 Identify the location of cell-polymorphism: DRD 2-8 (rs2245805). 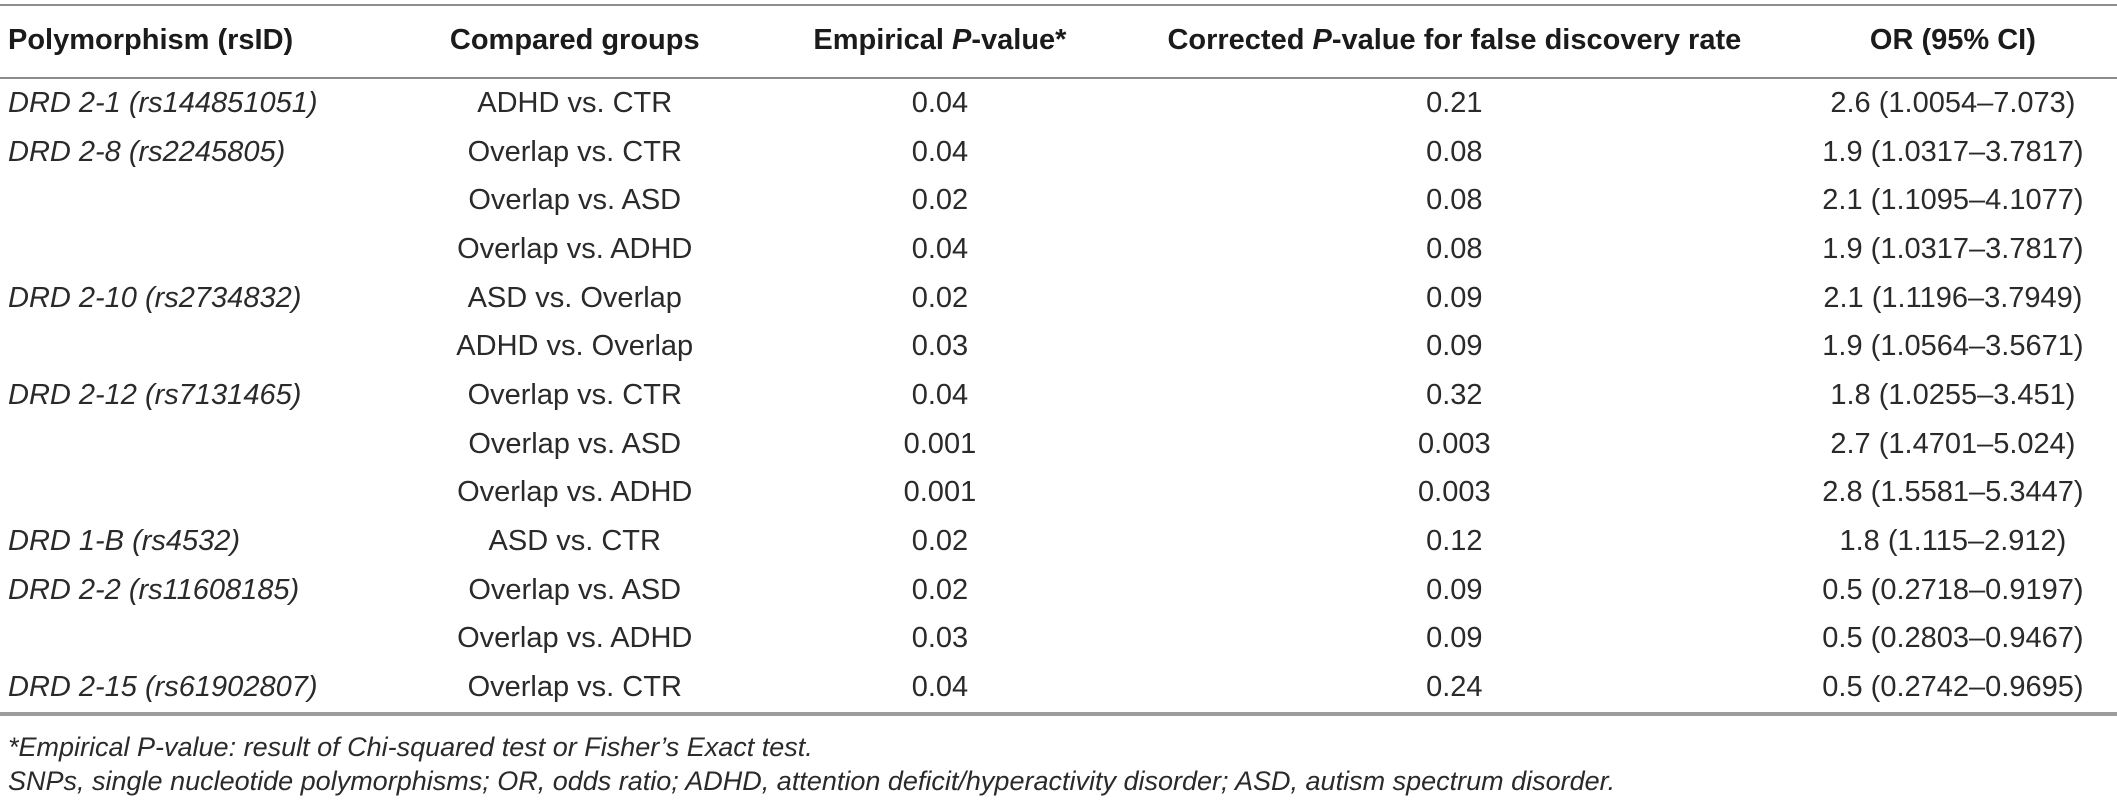
(147, 151).